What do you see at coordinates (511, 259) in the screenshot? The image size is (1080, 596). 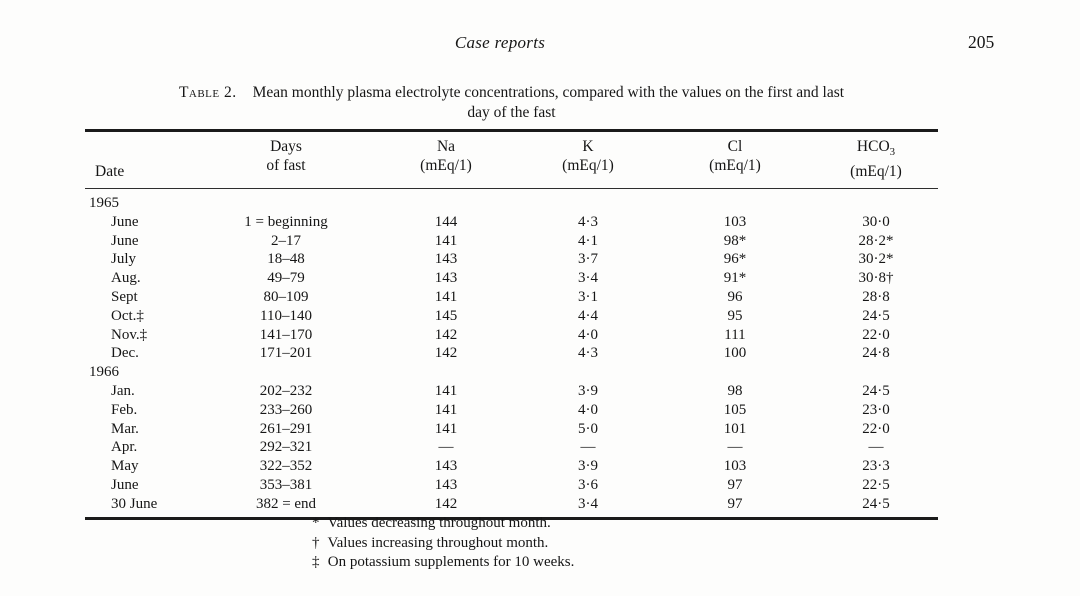 I see `table-row: July 18–48 143 3·7 96* 30·2*` at bounding box center [511, 259].